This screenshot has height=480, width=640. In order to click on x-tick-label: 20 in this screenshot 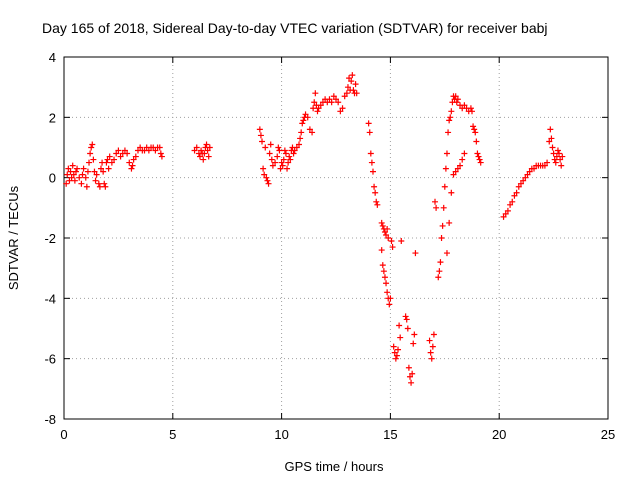, I will do `click(499, 434)`.